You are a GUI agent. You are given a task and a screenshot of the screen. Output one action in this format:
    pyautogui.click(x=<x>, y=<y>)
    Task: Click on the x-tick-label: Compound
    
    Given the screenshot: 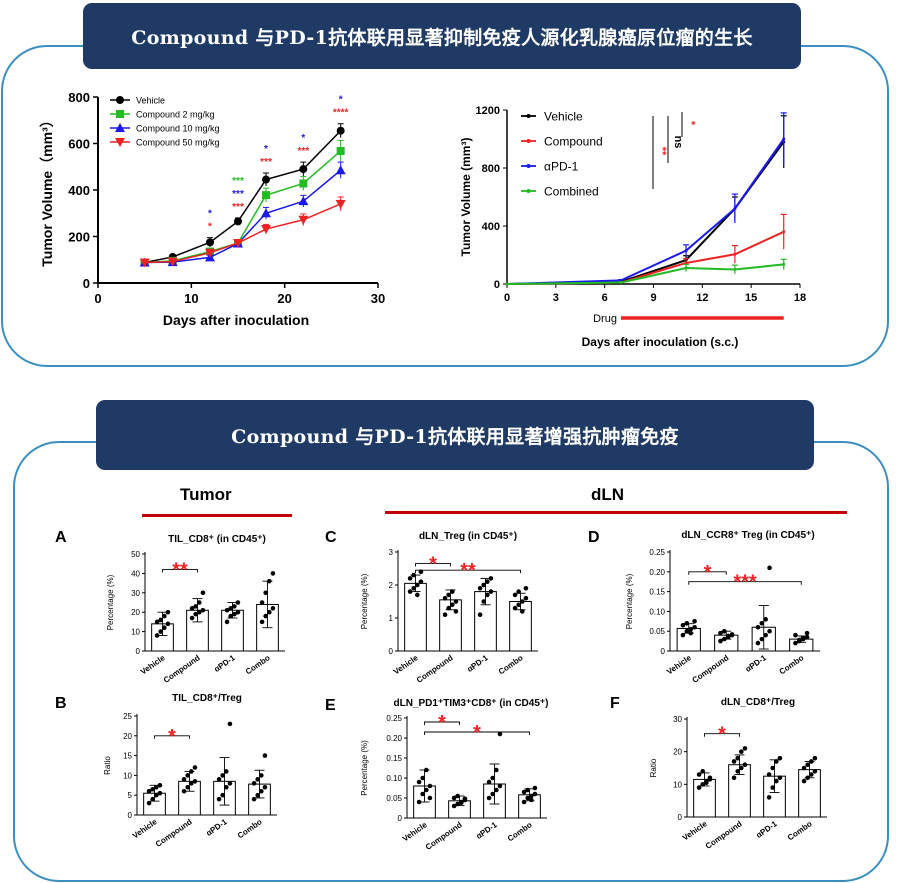 What is the action you would take?
    pyautogui.click(x=711, y=669)
    